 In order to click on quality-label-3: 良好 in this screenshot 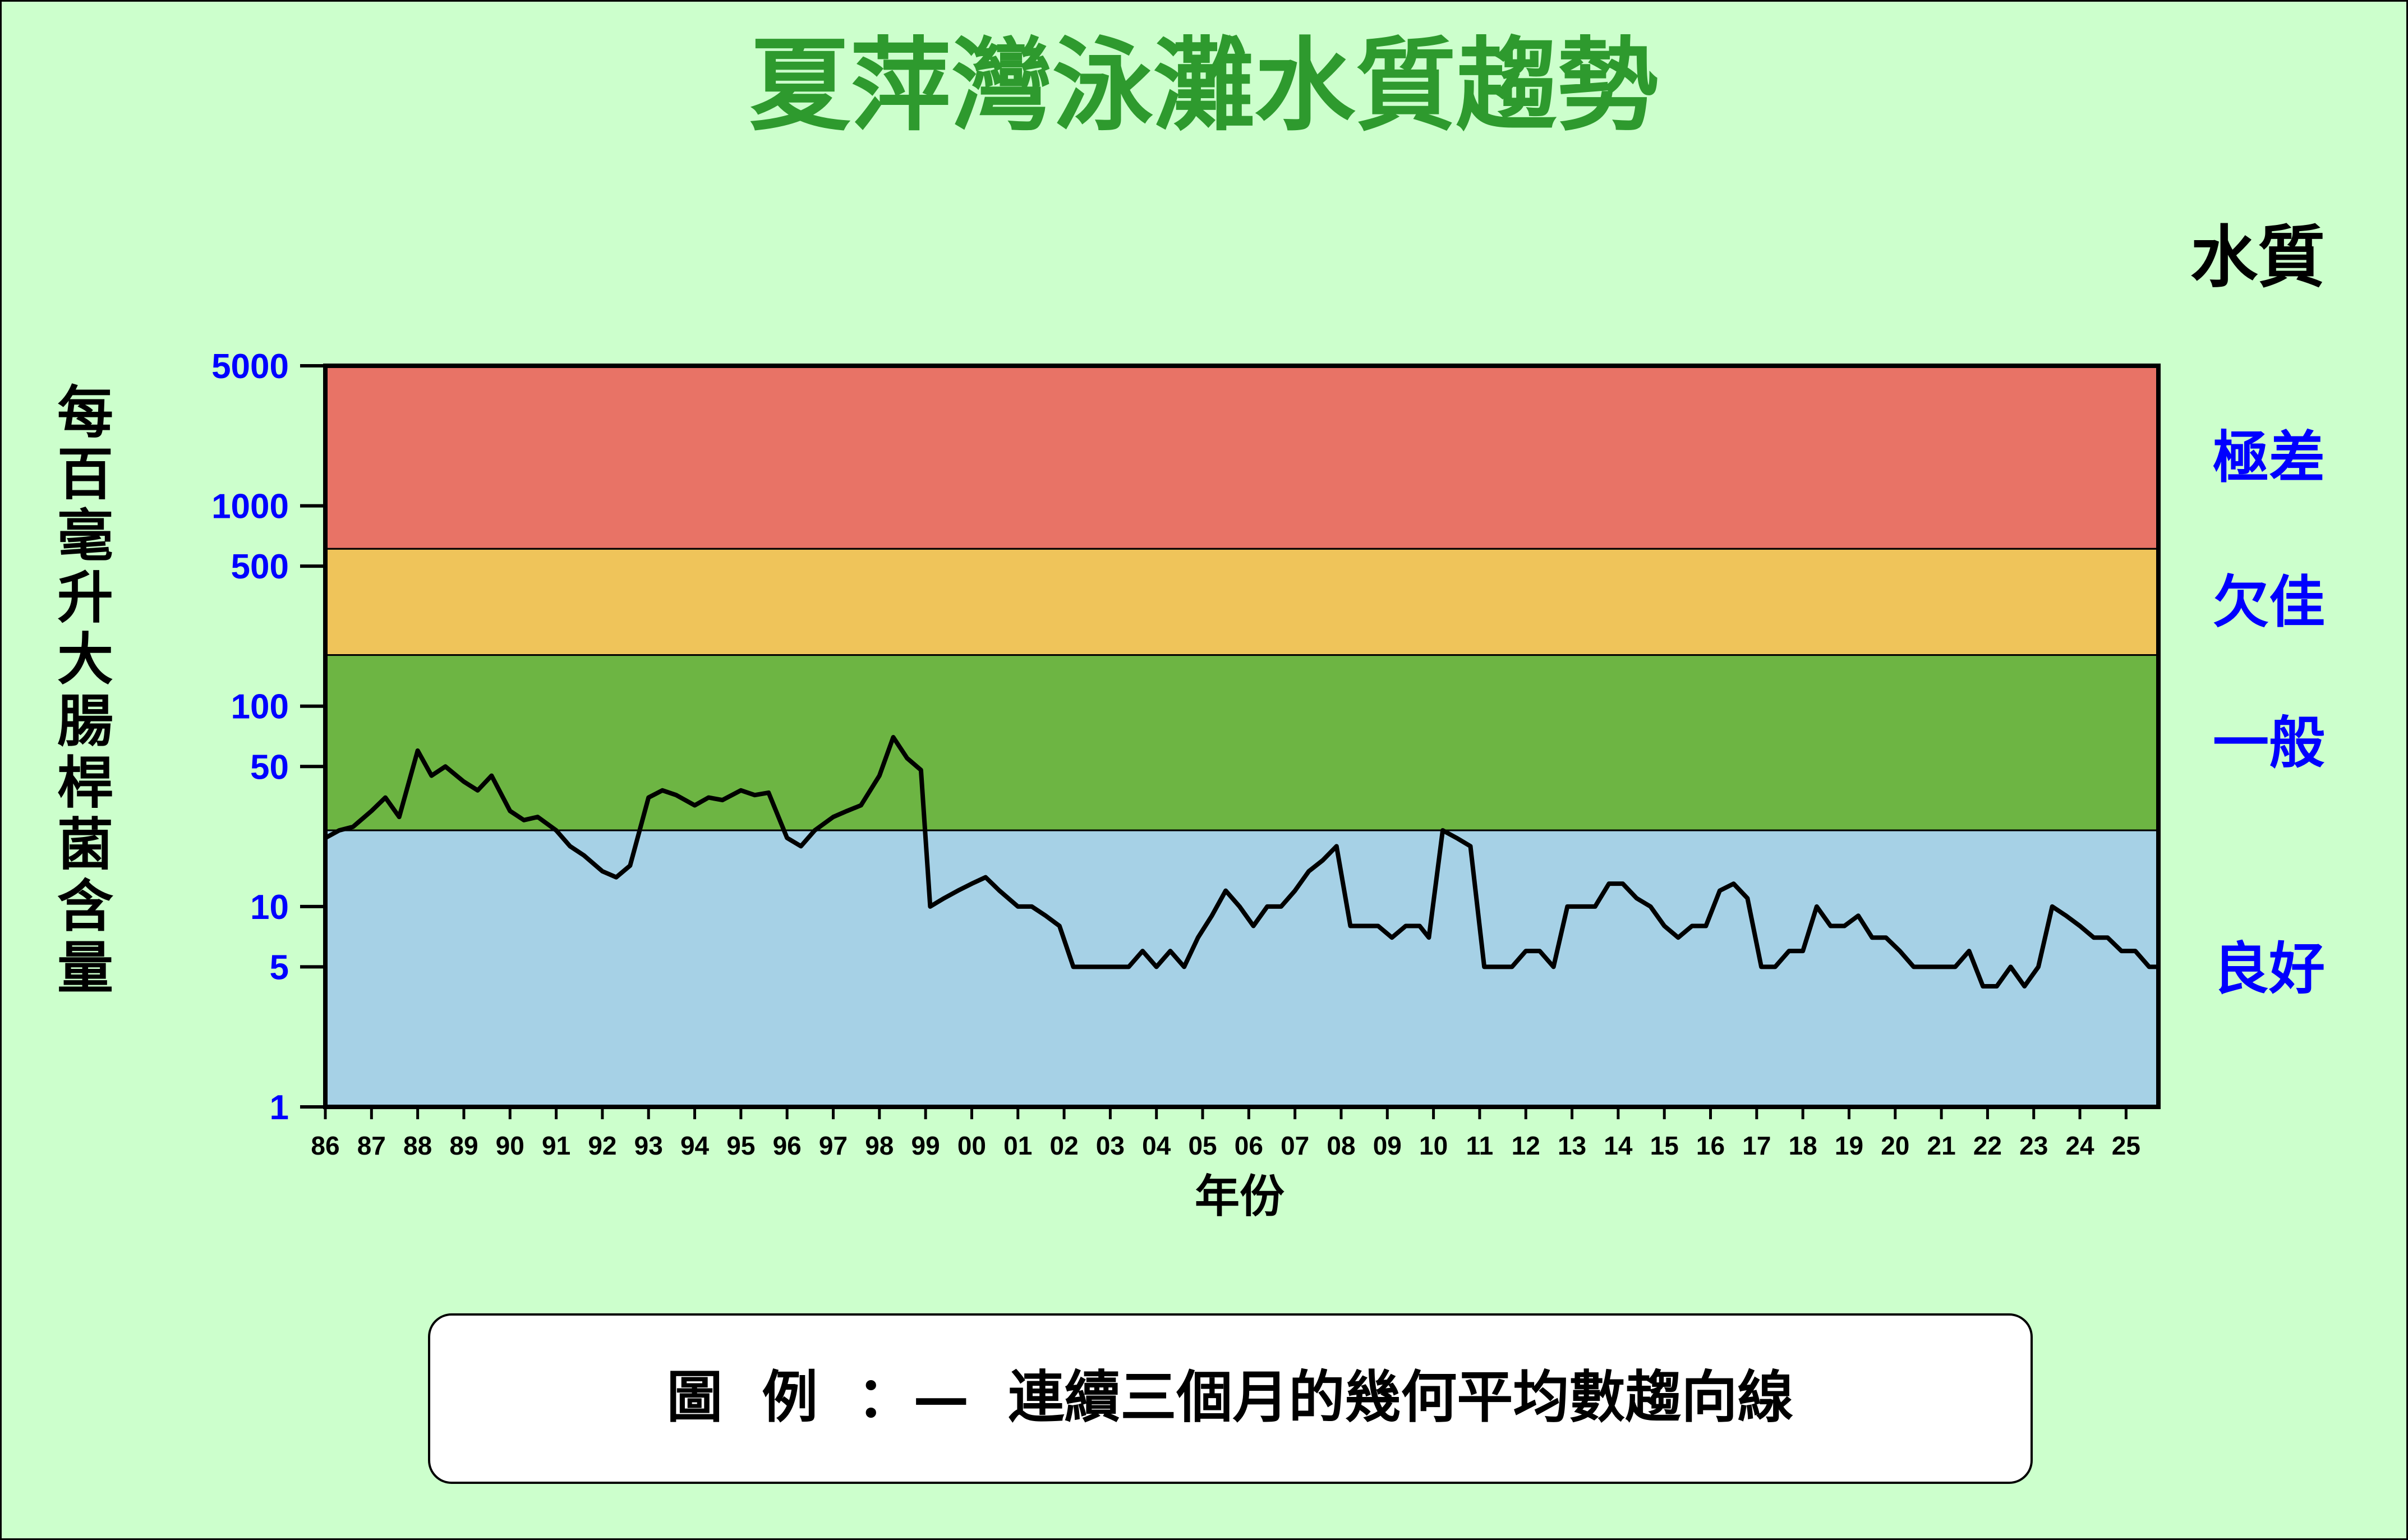, I will do `click(2269, 969)`.